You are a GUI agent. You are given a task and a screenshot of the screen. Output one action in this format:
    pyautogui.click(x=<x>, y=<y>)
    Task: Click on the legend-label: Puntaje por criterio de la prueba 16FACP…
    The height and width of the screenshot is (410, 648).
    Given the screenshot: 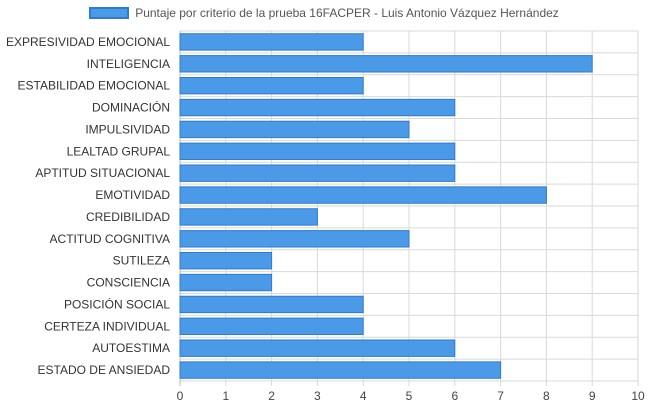 What is the action you would take?
    pyautogui.click(x=347, y=13)
    